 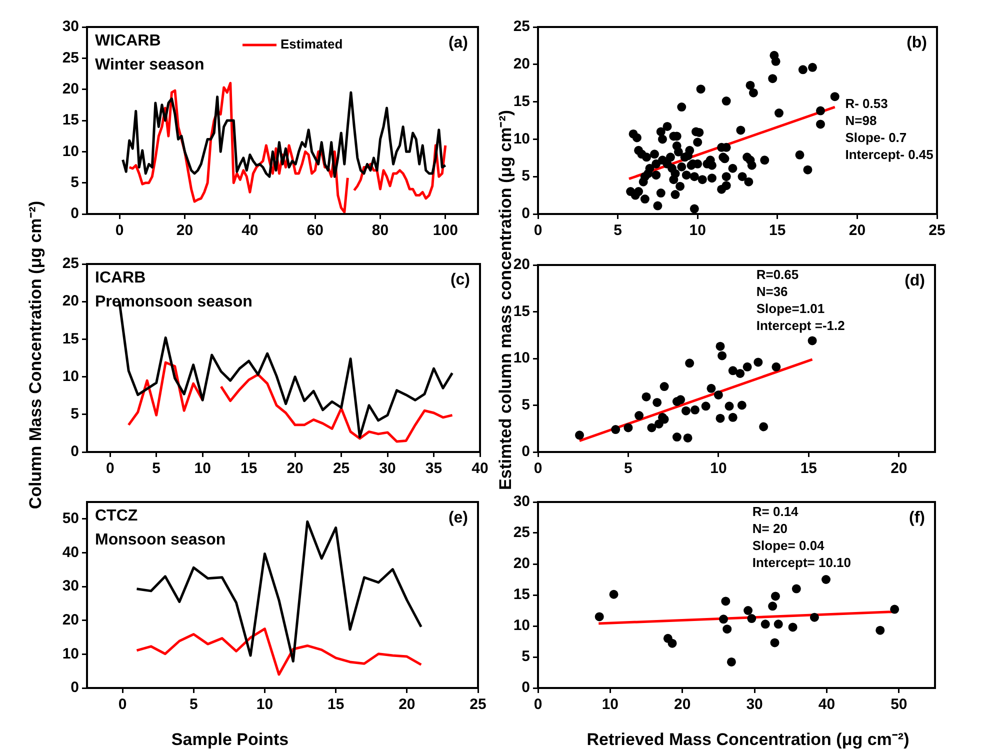 What do you see at coordinates (770, 528) in the screenshot?
I see `annotation: N= 20` at bounding box center [770, 528].